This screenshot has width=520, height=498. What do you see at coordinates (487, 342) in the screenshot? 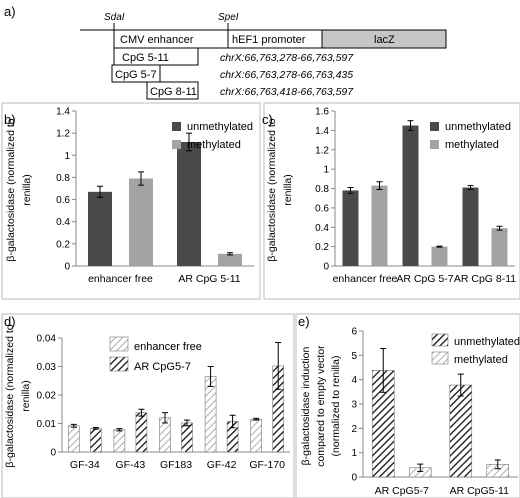
I see `chart-e-legend-label: unmethylated` at bounding box center [487, 342].